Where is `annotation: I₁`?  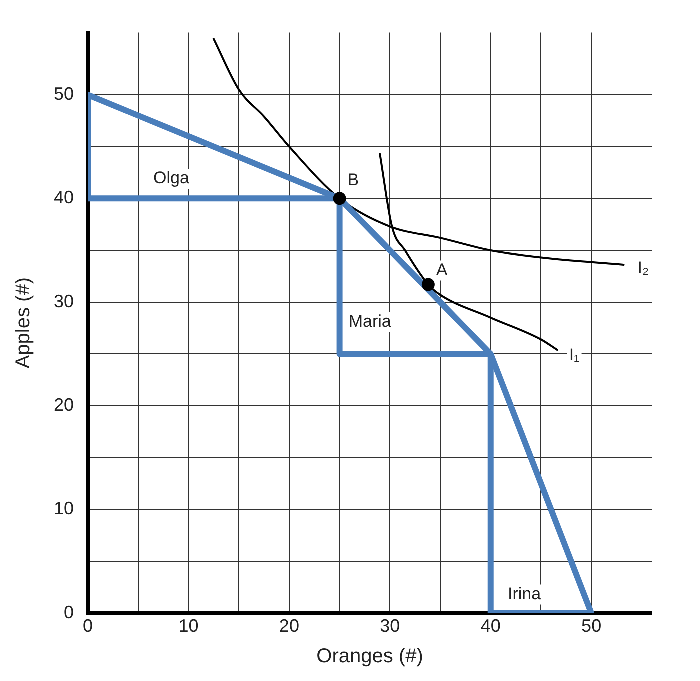
annotation: I₁ is located at coordinates (574, 355).